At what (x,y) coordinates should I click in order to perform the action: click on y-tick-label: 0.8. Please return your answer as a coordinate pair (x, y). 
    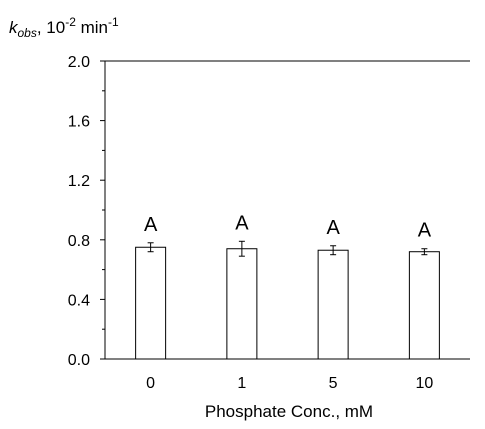
    Looking at the image, I should click on (79, 241).